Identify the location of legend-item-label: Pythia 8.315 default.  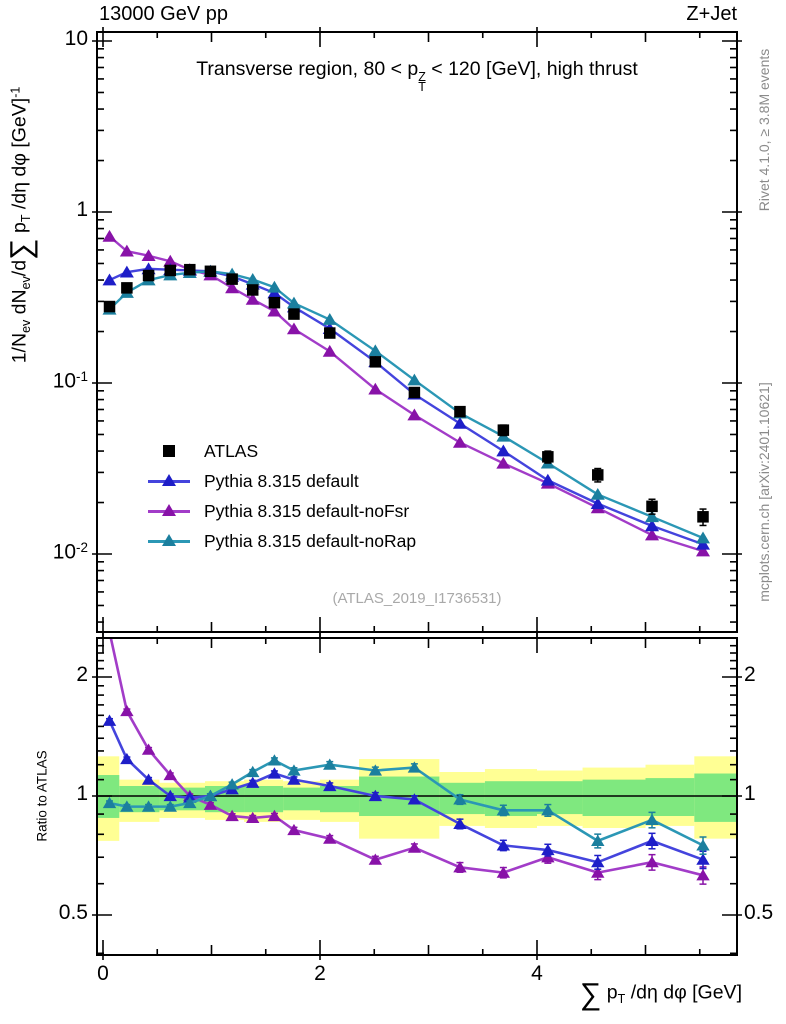
(281, 480).